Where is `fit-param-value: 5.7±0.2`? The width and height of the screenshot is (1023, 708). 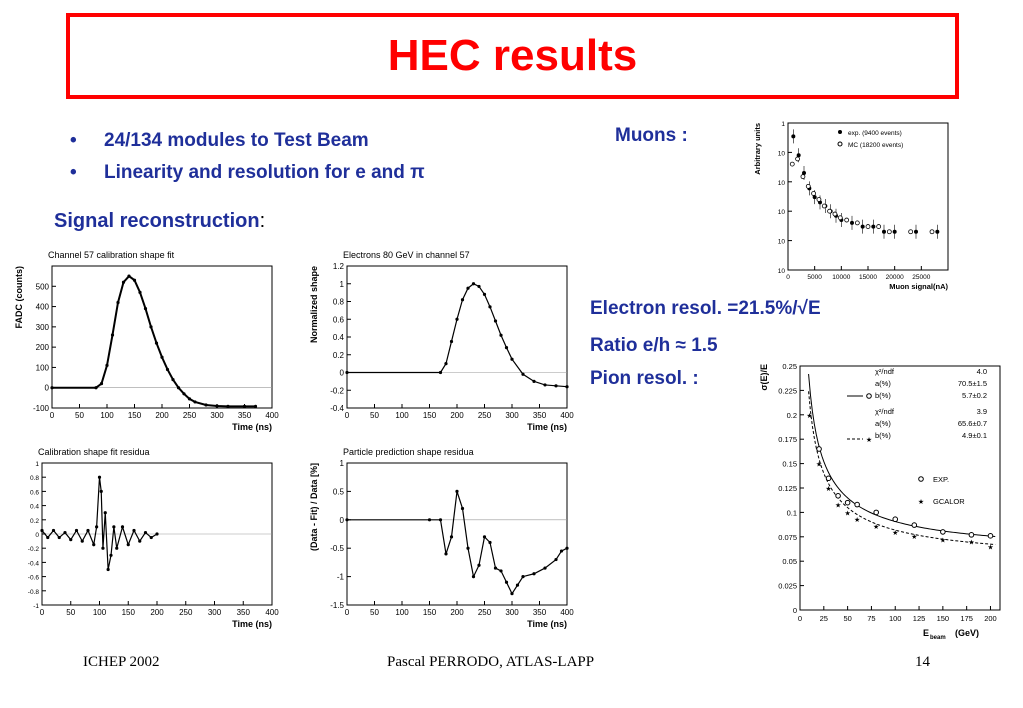 fit-param-value: 5.7±0.2 is located at coordinates (974, 395).